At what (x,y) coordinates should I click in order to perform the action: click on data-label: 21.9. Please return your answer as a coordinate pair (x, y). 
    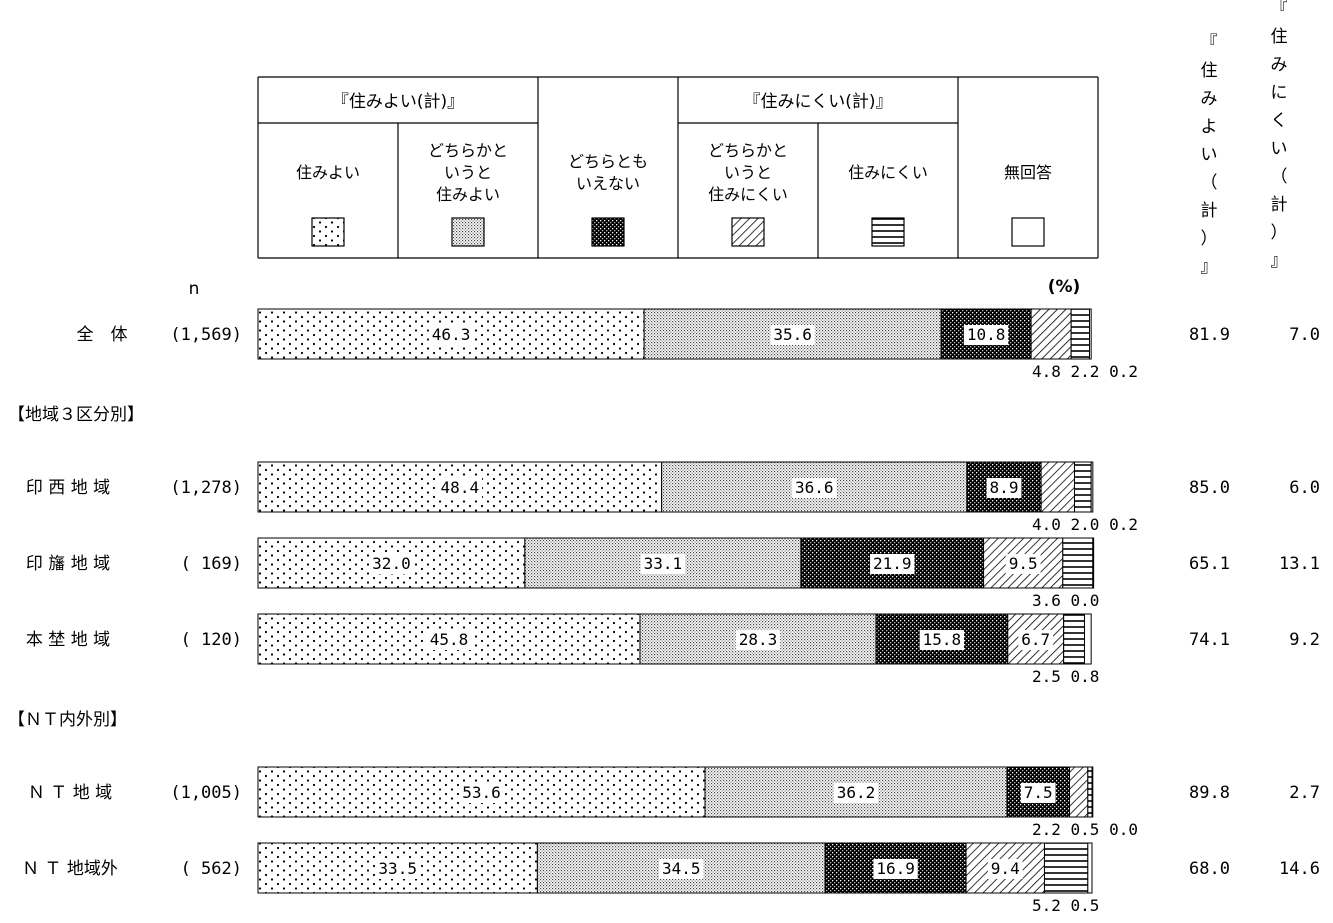
    Looking at the image, I should click on (892, 563).